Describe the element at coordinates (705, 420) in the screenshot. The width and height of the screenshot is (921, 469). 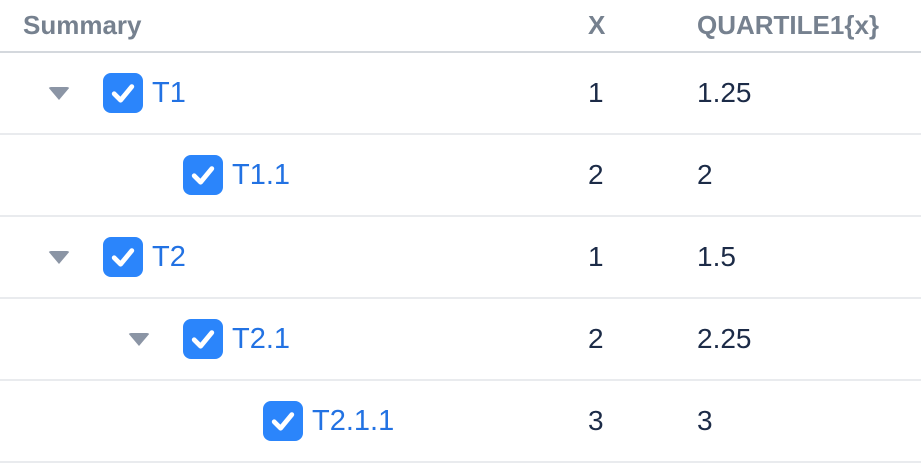
I see `quartile-value-cell: 3` at that location.